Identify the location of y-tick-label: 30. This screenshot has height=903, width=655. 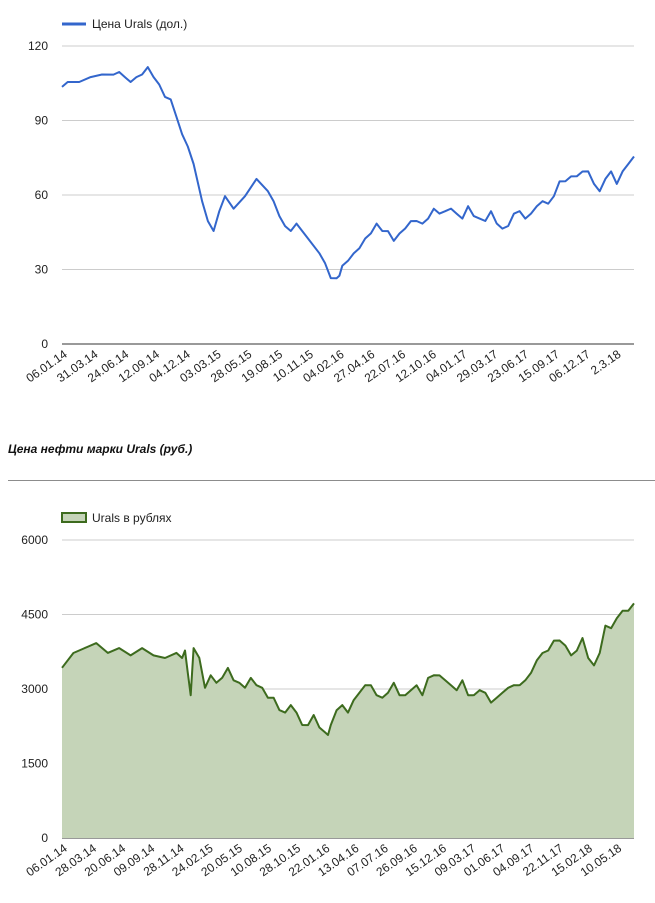
(42, 270).